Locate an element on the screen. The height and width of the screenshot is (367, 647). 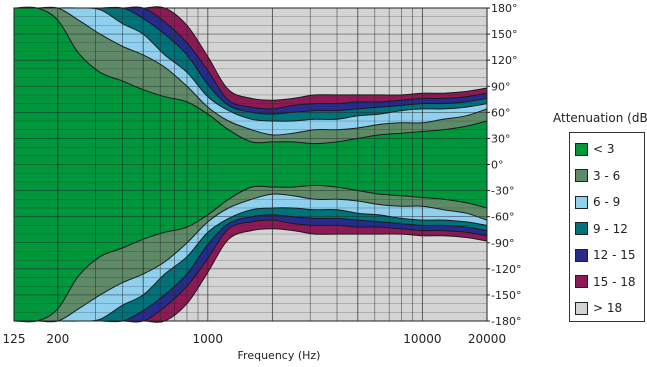
y-tick-label: 120° is located at coordinates (504, 60).